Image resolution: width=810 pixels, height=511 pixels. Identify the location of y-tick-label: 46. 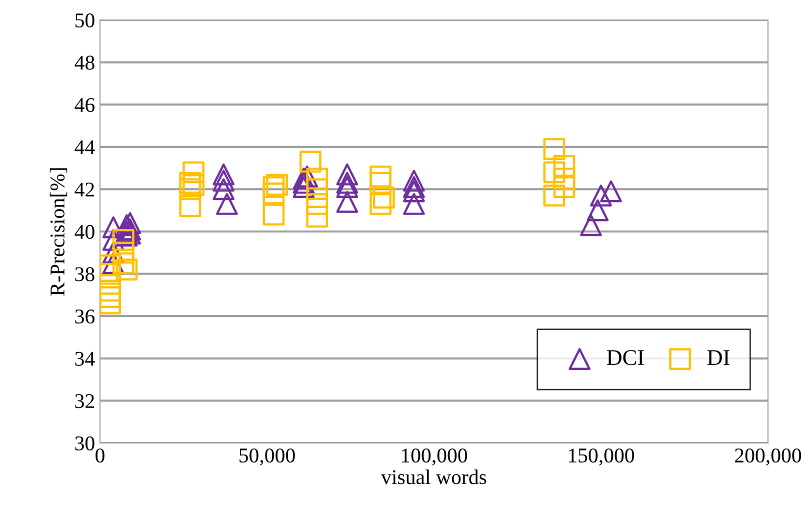
(84, 105).